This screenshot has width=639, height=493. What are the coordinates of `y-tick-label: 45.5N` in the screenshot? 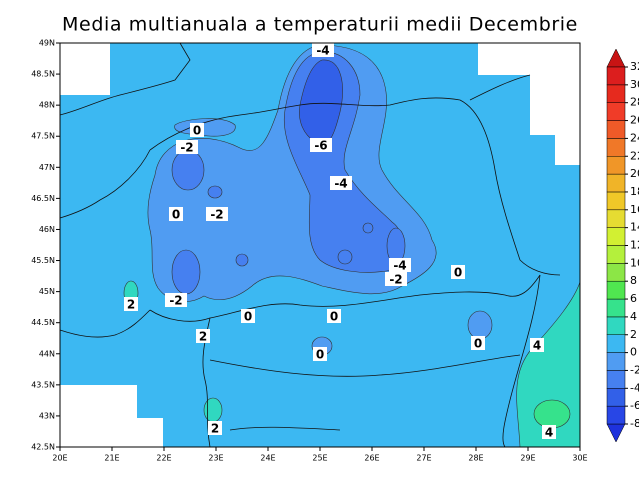 It's located at (43, 260).